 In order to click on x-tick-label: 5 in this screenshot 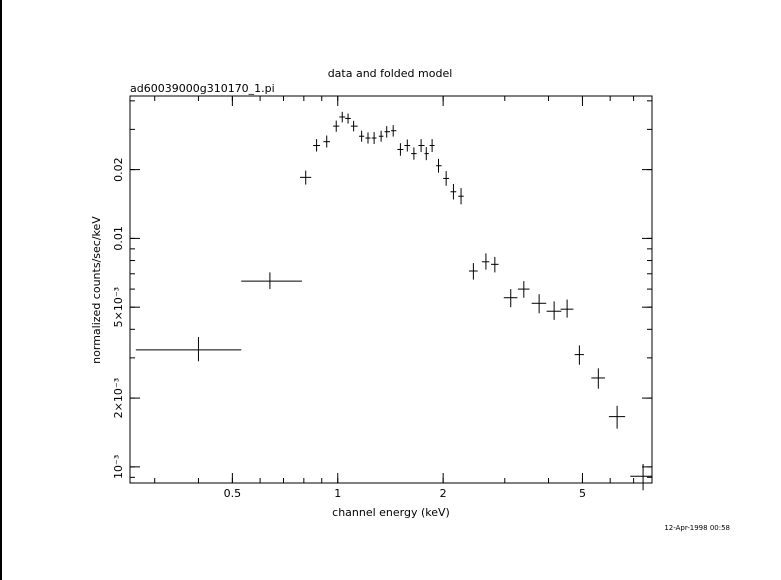, I will do `click(582, 493)`.